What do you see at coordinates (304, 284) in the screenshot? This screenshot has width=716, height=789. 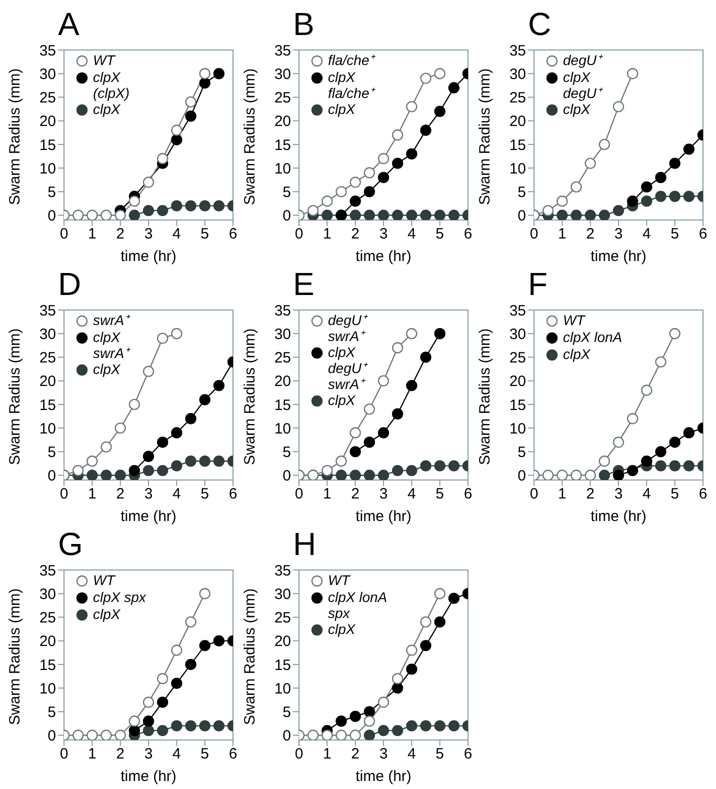 I see `chart-title: E` at bounding box center [304, 284].